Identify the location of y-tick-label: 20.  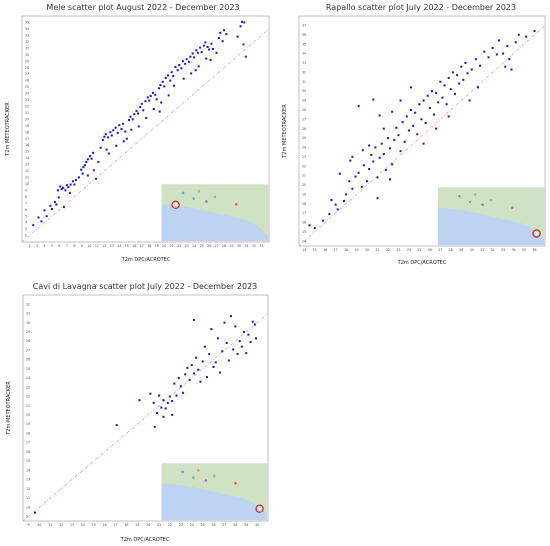
(304, 185).